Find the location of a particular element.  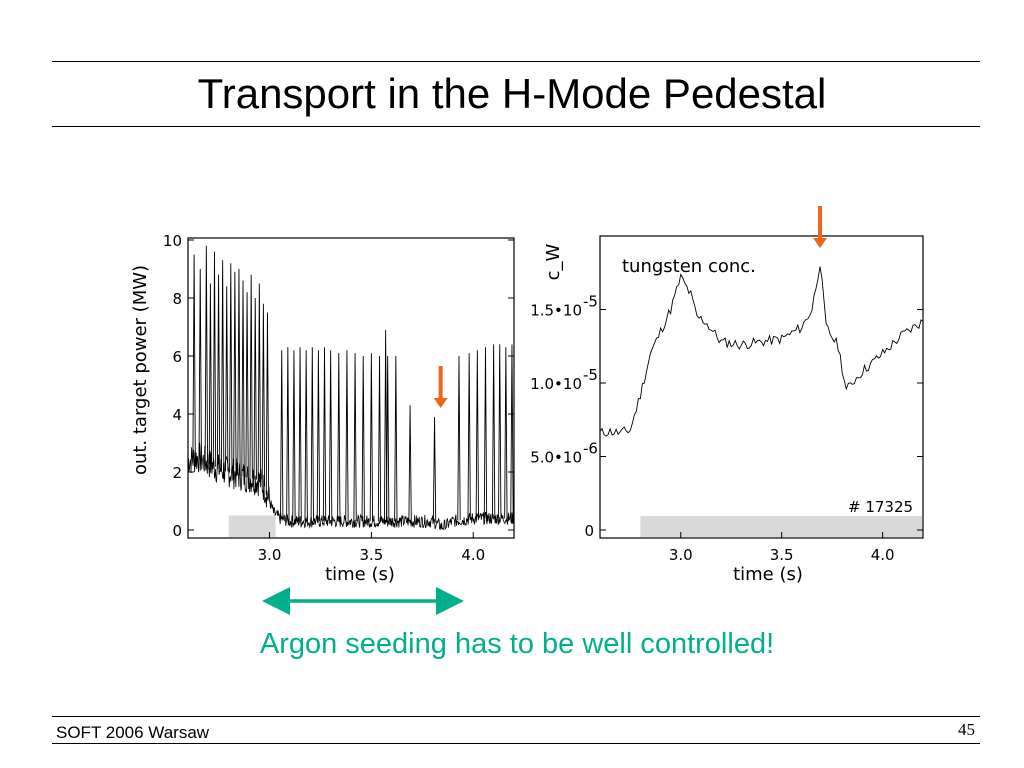

page-number: 45 is located at coordinates (966, 729).